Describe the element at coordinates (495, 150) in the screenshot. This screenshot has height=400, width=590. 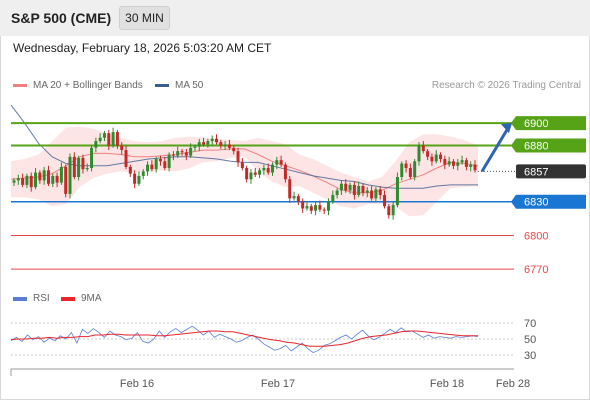
I see `forecast-arrow` at that location.